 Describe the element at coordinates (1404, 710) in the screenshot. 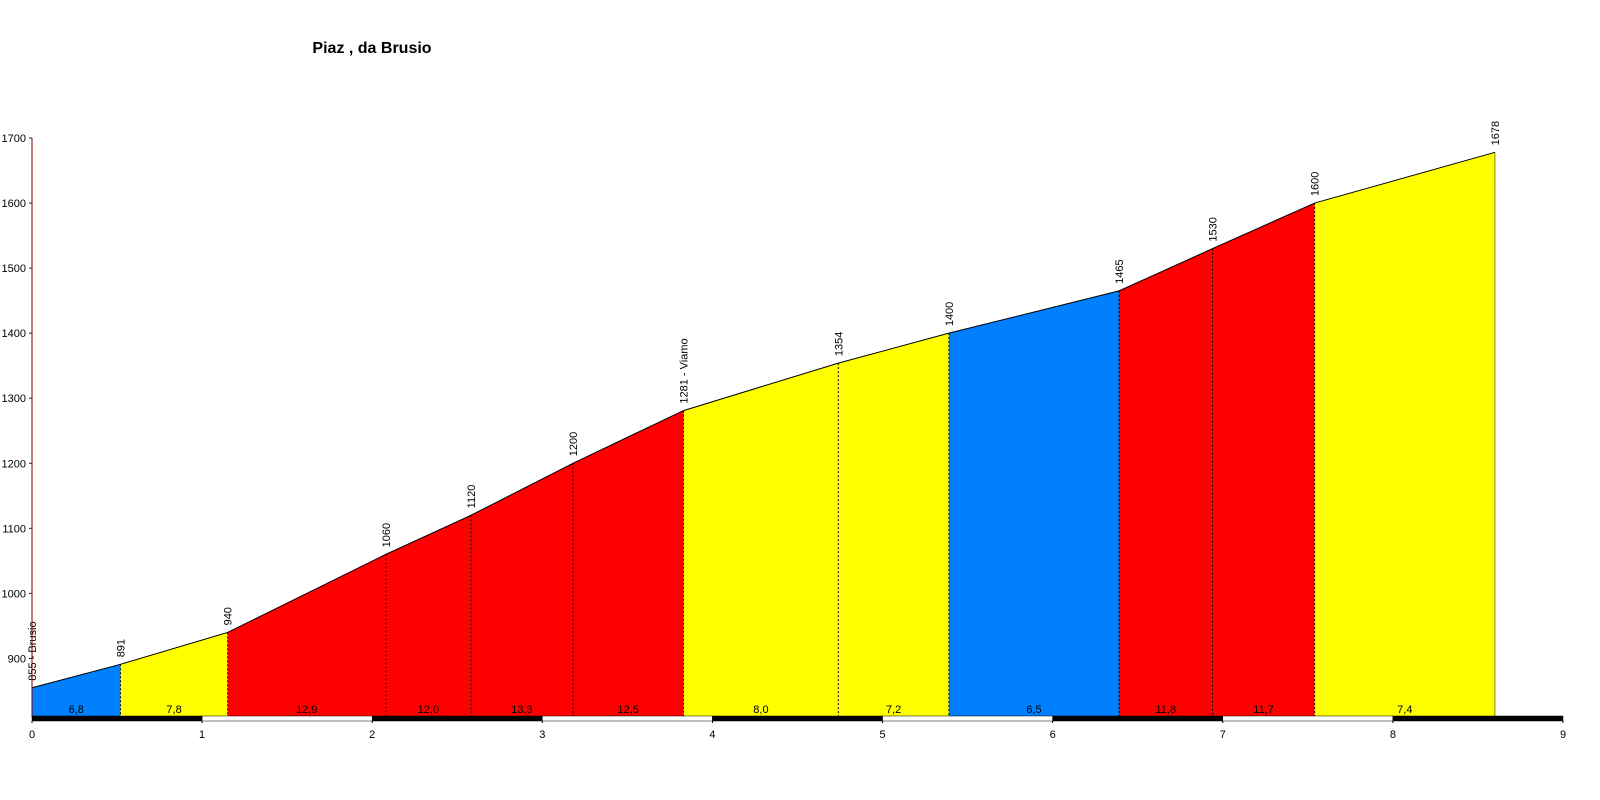

I see `gradient-label: 7,4` at that location.